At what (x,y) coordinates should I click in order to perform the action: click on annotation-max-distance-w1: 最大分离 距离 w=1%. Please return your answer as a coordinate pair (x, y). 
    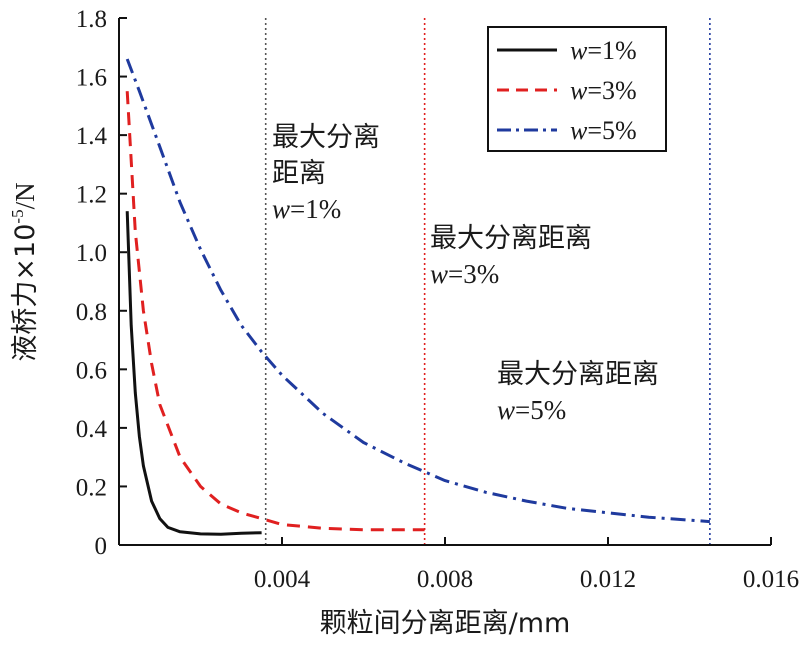
    Looking at the image, I should click on (326, 173).